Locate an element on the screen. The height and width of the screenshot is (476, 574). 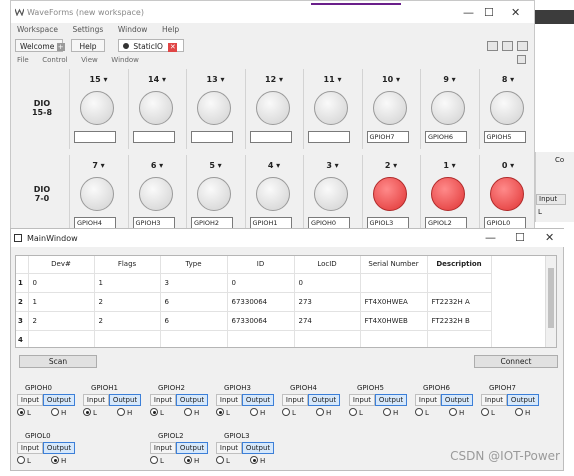
pin-number: 3 ▾ is located at coordinates (332, 165).